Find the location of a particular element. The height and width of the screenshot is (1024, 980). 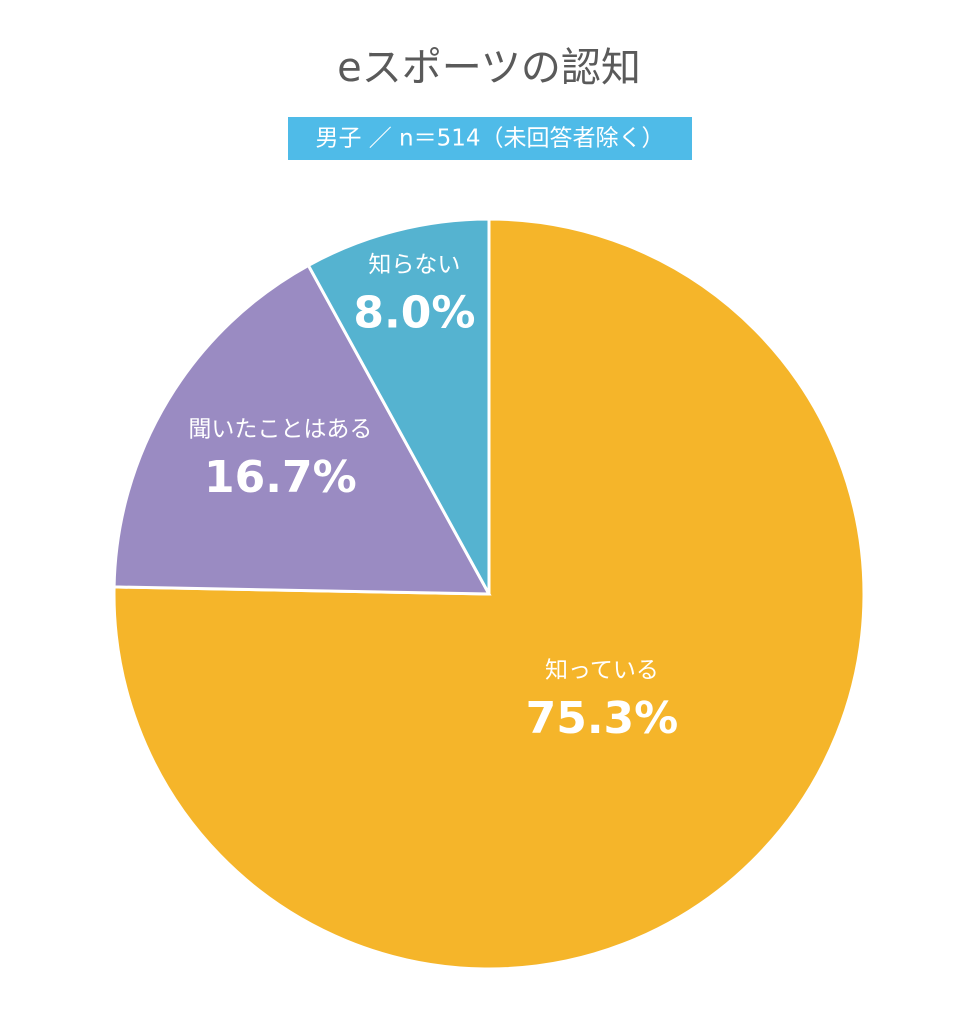

value-label: 16.7% is located at coordinates (280, 477).